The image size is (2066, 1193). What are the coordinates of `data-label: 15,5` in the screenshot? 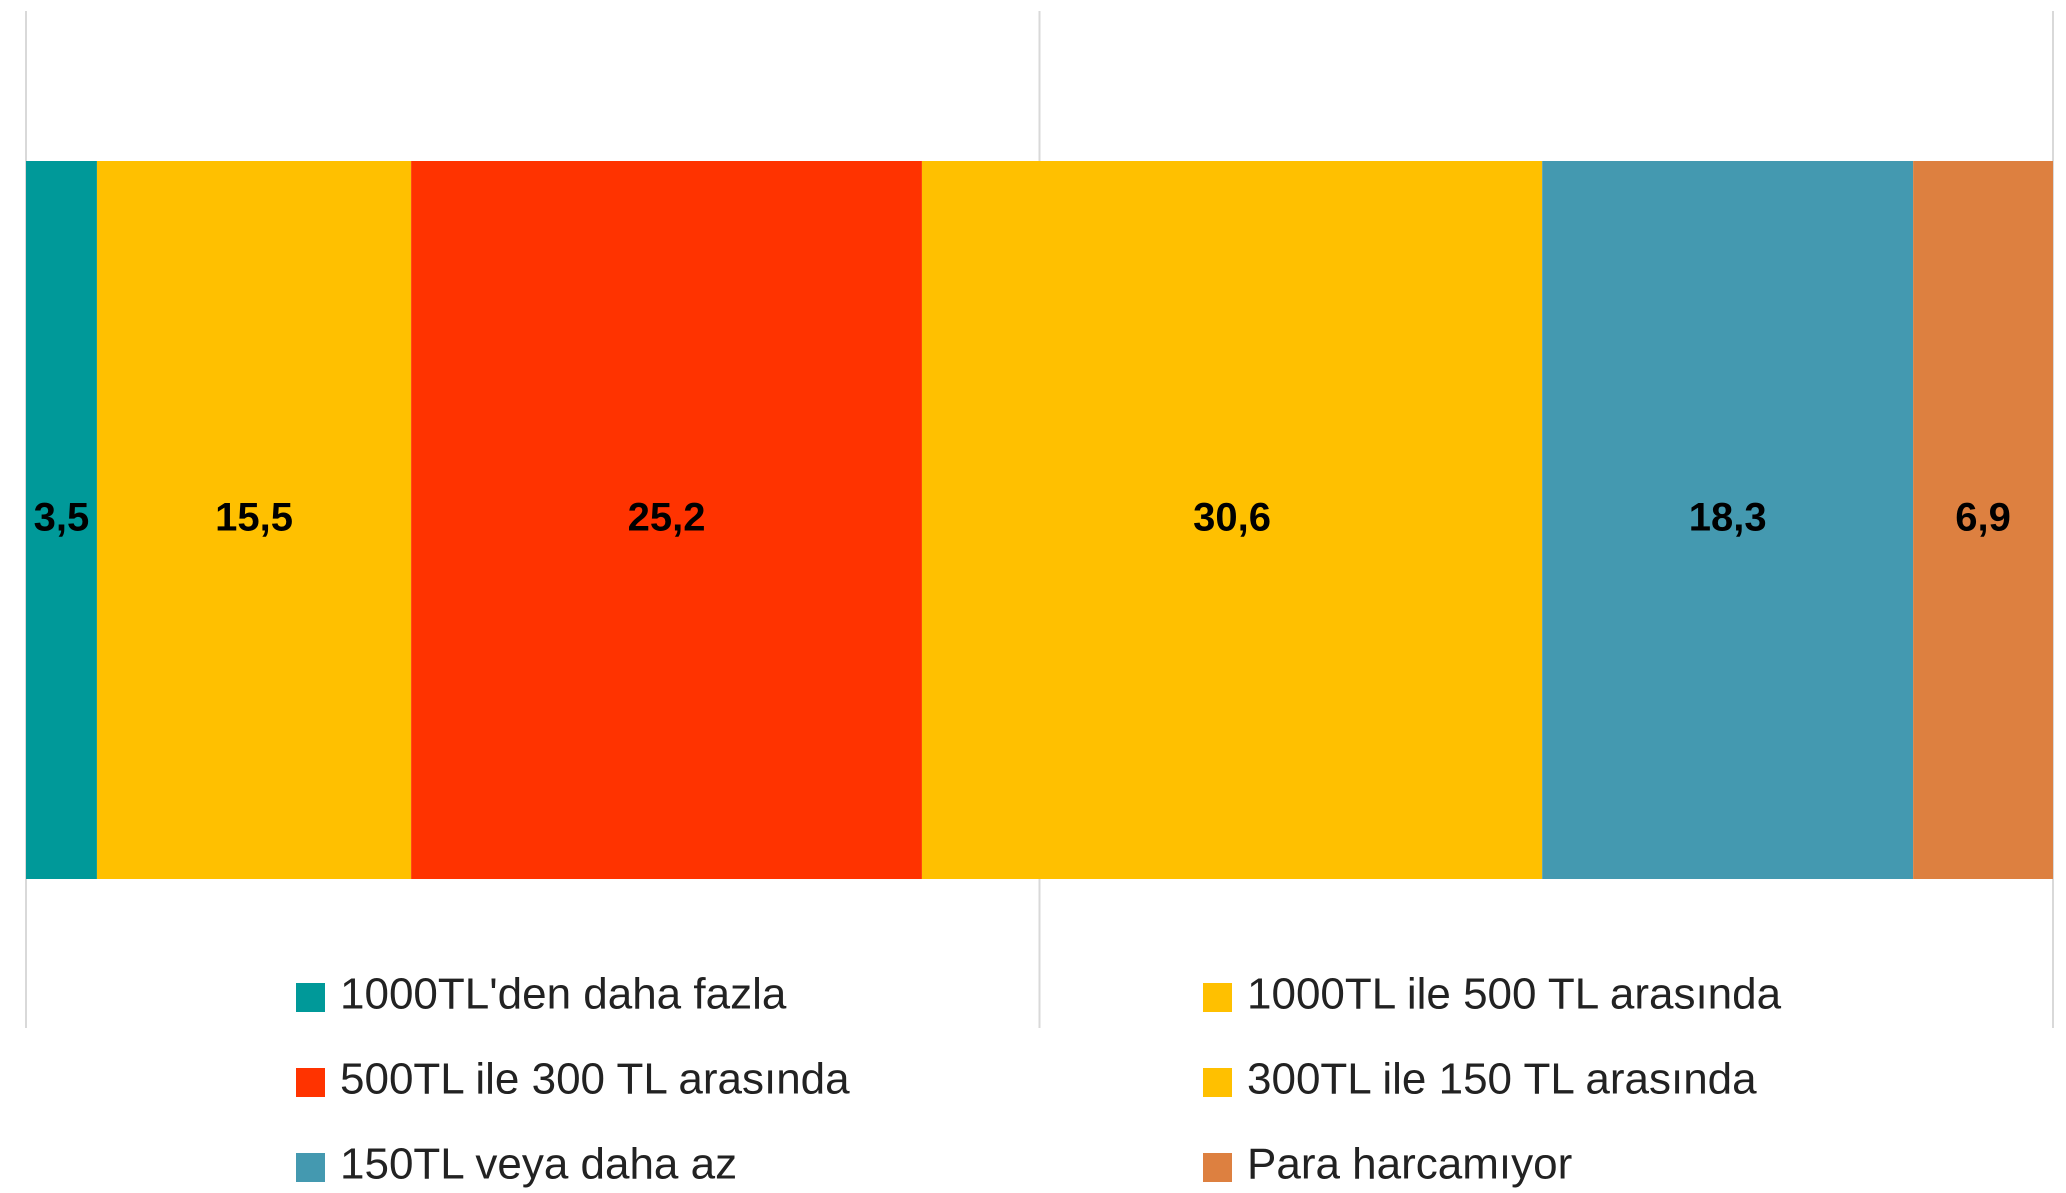 It's located at (254, 518).